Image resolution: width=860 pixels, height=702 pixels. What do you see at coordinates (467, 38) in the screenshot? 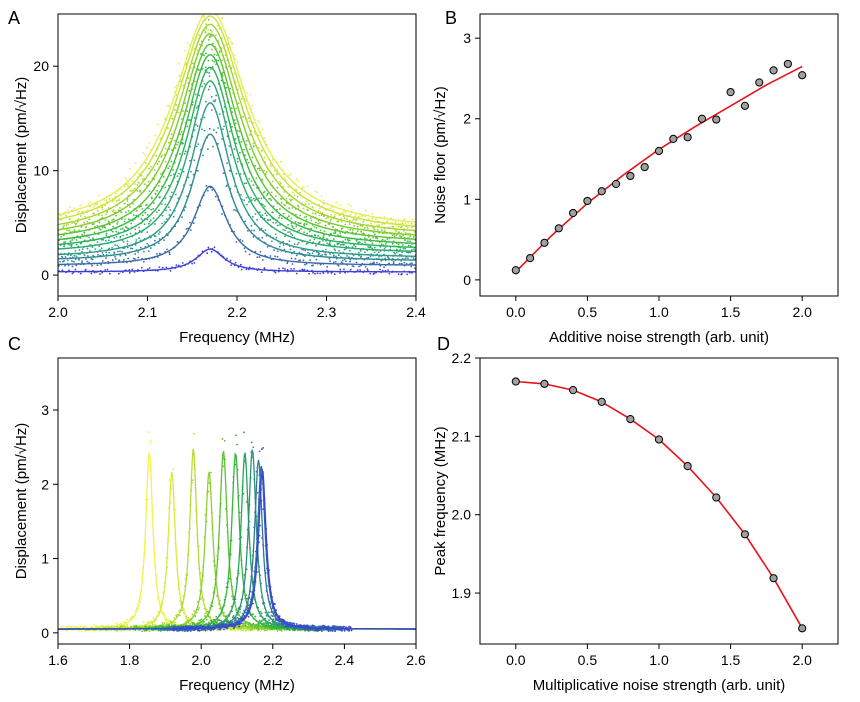
I see `y-tick-label: 3` at bounding box center [467, 38].